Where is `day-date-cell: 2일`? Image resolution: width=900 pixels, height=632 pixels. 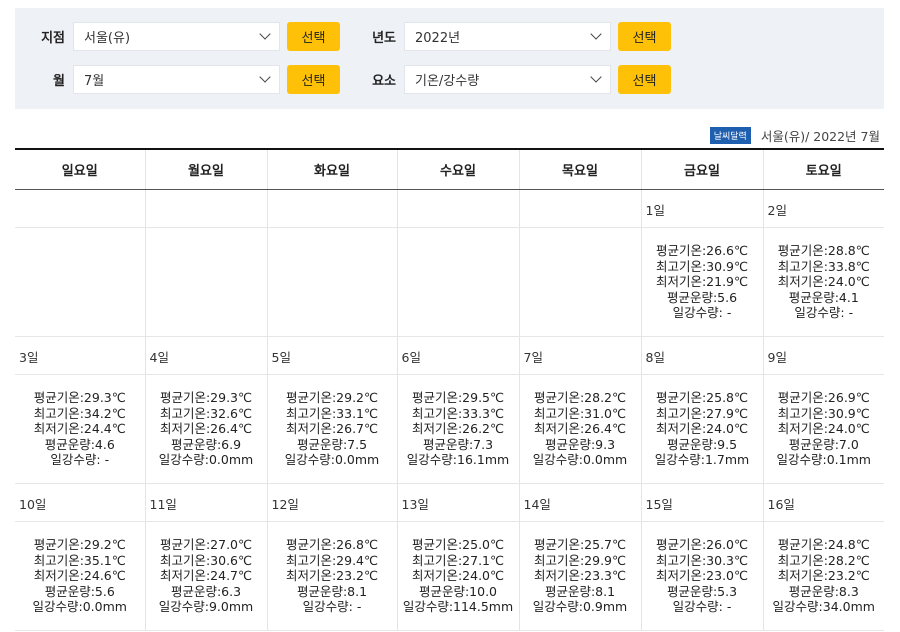 day-date-cell: 2일 is located at coordinates (823, 208).